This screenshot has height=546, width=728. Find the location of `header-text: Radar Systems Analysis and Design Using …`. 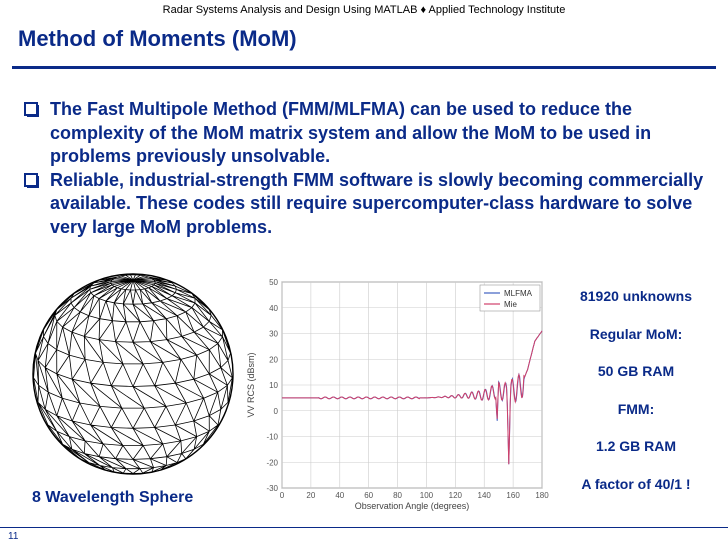

header-text: Radar Systems Analysis and Design Using … is located at coordinates (364, 10).